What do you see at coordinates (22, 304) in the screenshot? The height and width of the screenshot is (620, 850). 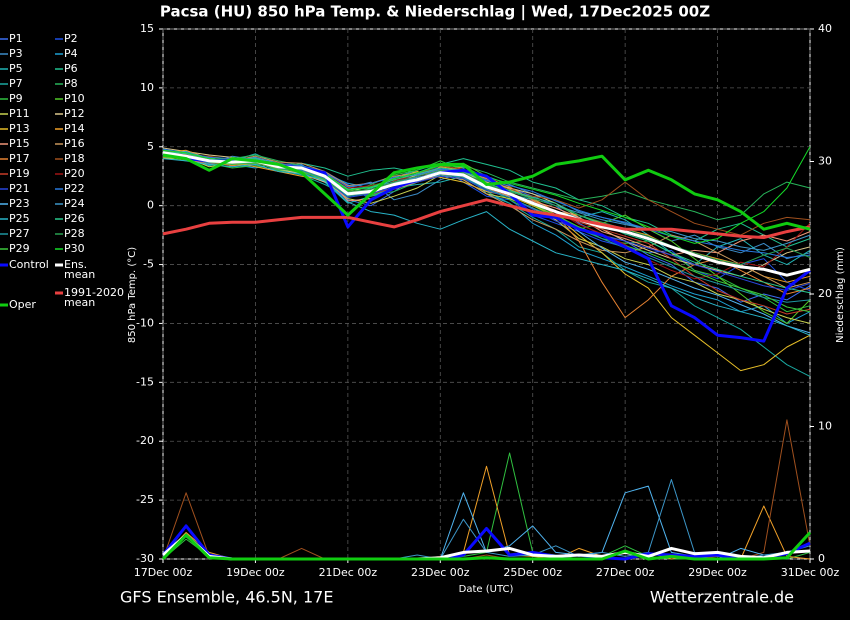 I see `legend-label: Oper` at bounding box center [22, 304].